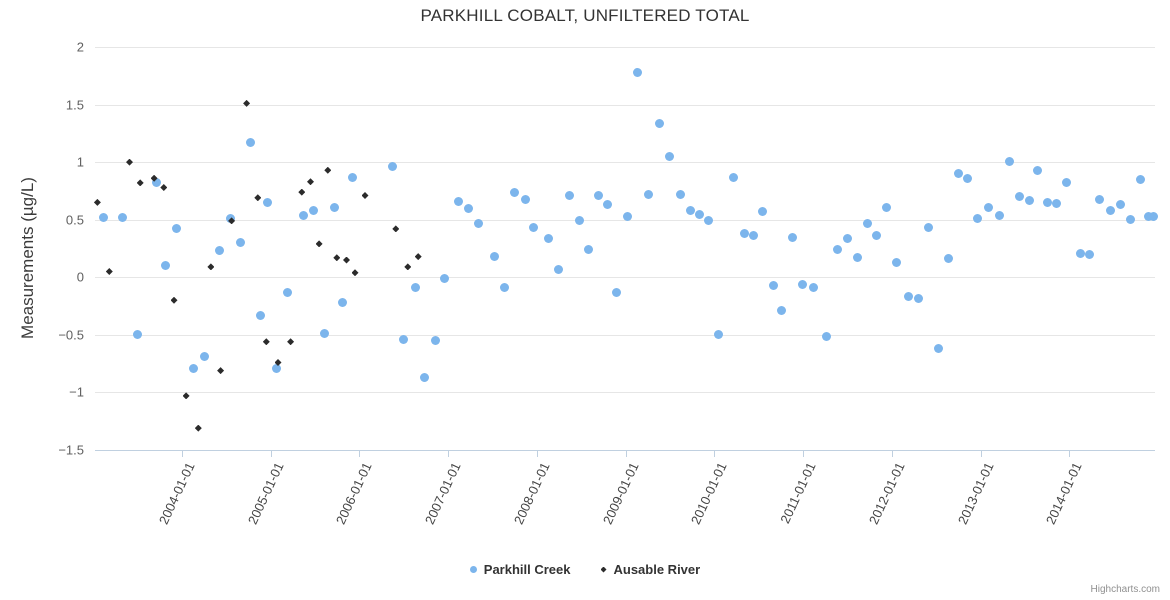 This screenshot has width=1170, height=600. I want to click on legend-item-parkhill-creek: Parkhill Creek, so click(520, 569).